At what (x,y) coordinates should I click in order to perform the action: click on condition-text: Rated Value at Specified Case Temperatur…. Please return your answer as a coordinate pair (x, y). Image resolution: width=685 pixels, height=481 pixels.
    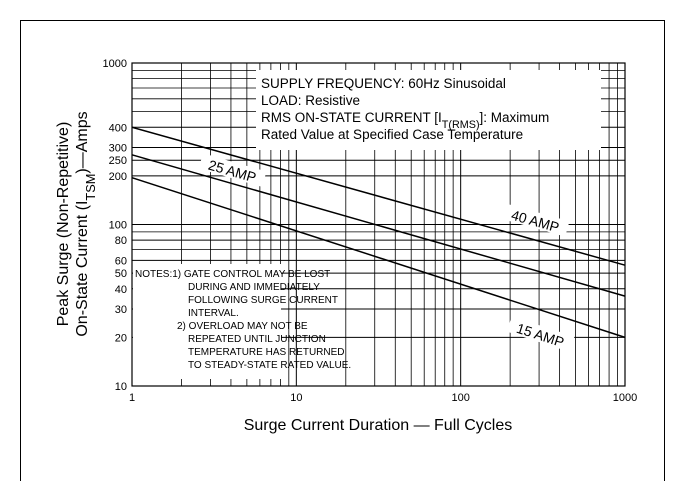
    Looking at the image, I should click on (392, 134).